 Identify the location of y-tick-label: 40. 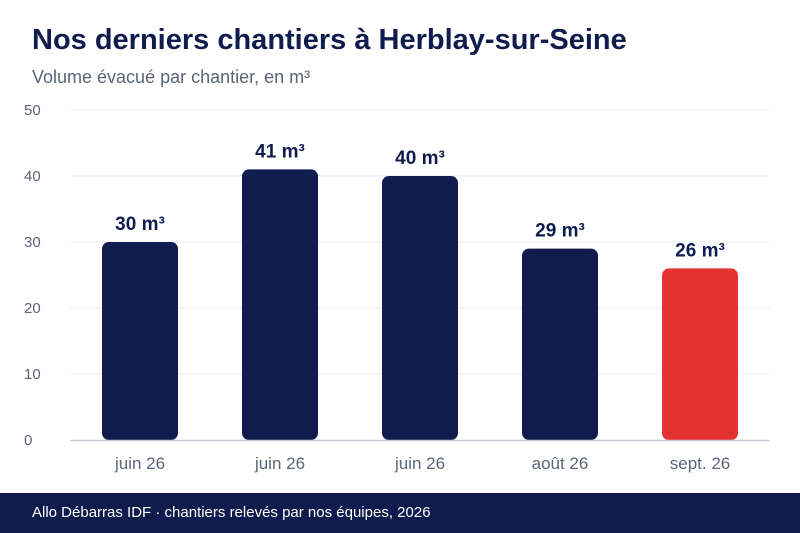
(32, 176).